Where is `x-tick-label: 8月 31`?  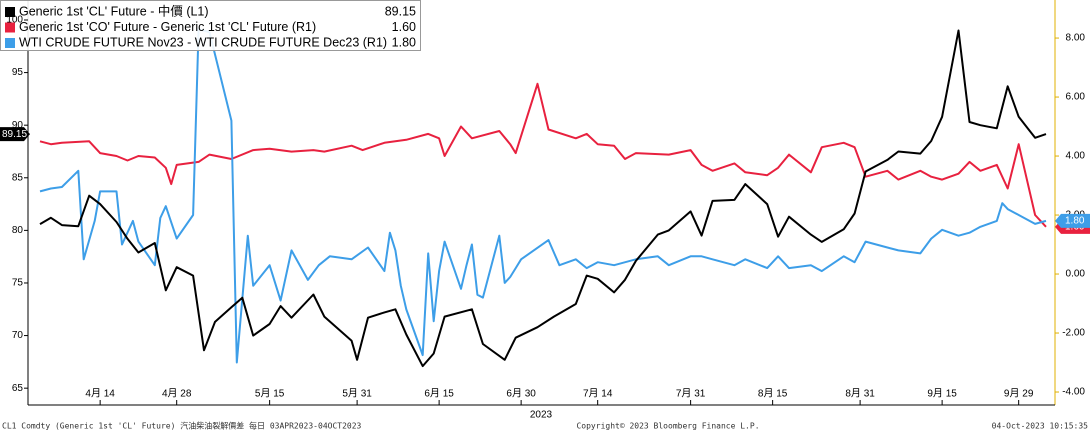
x-tick-label: 8月 31 is located at coordinates (860, 394).